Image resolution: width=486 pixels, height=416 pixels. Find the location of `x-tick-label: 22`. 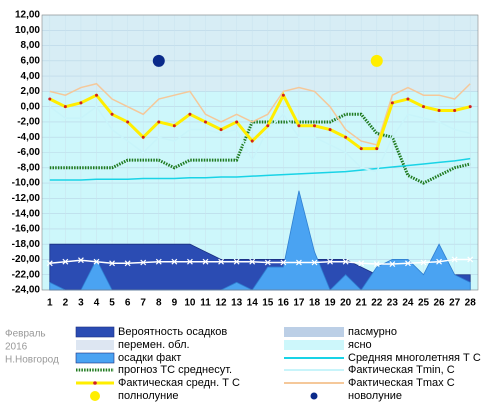

x-tick-label: 22 is located at coordinates (377, 303).